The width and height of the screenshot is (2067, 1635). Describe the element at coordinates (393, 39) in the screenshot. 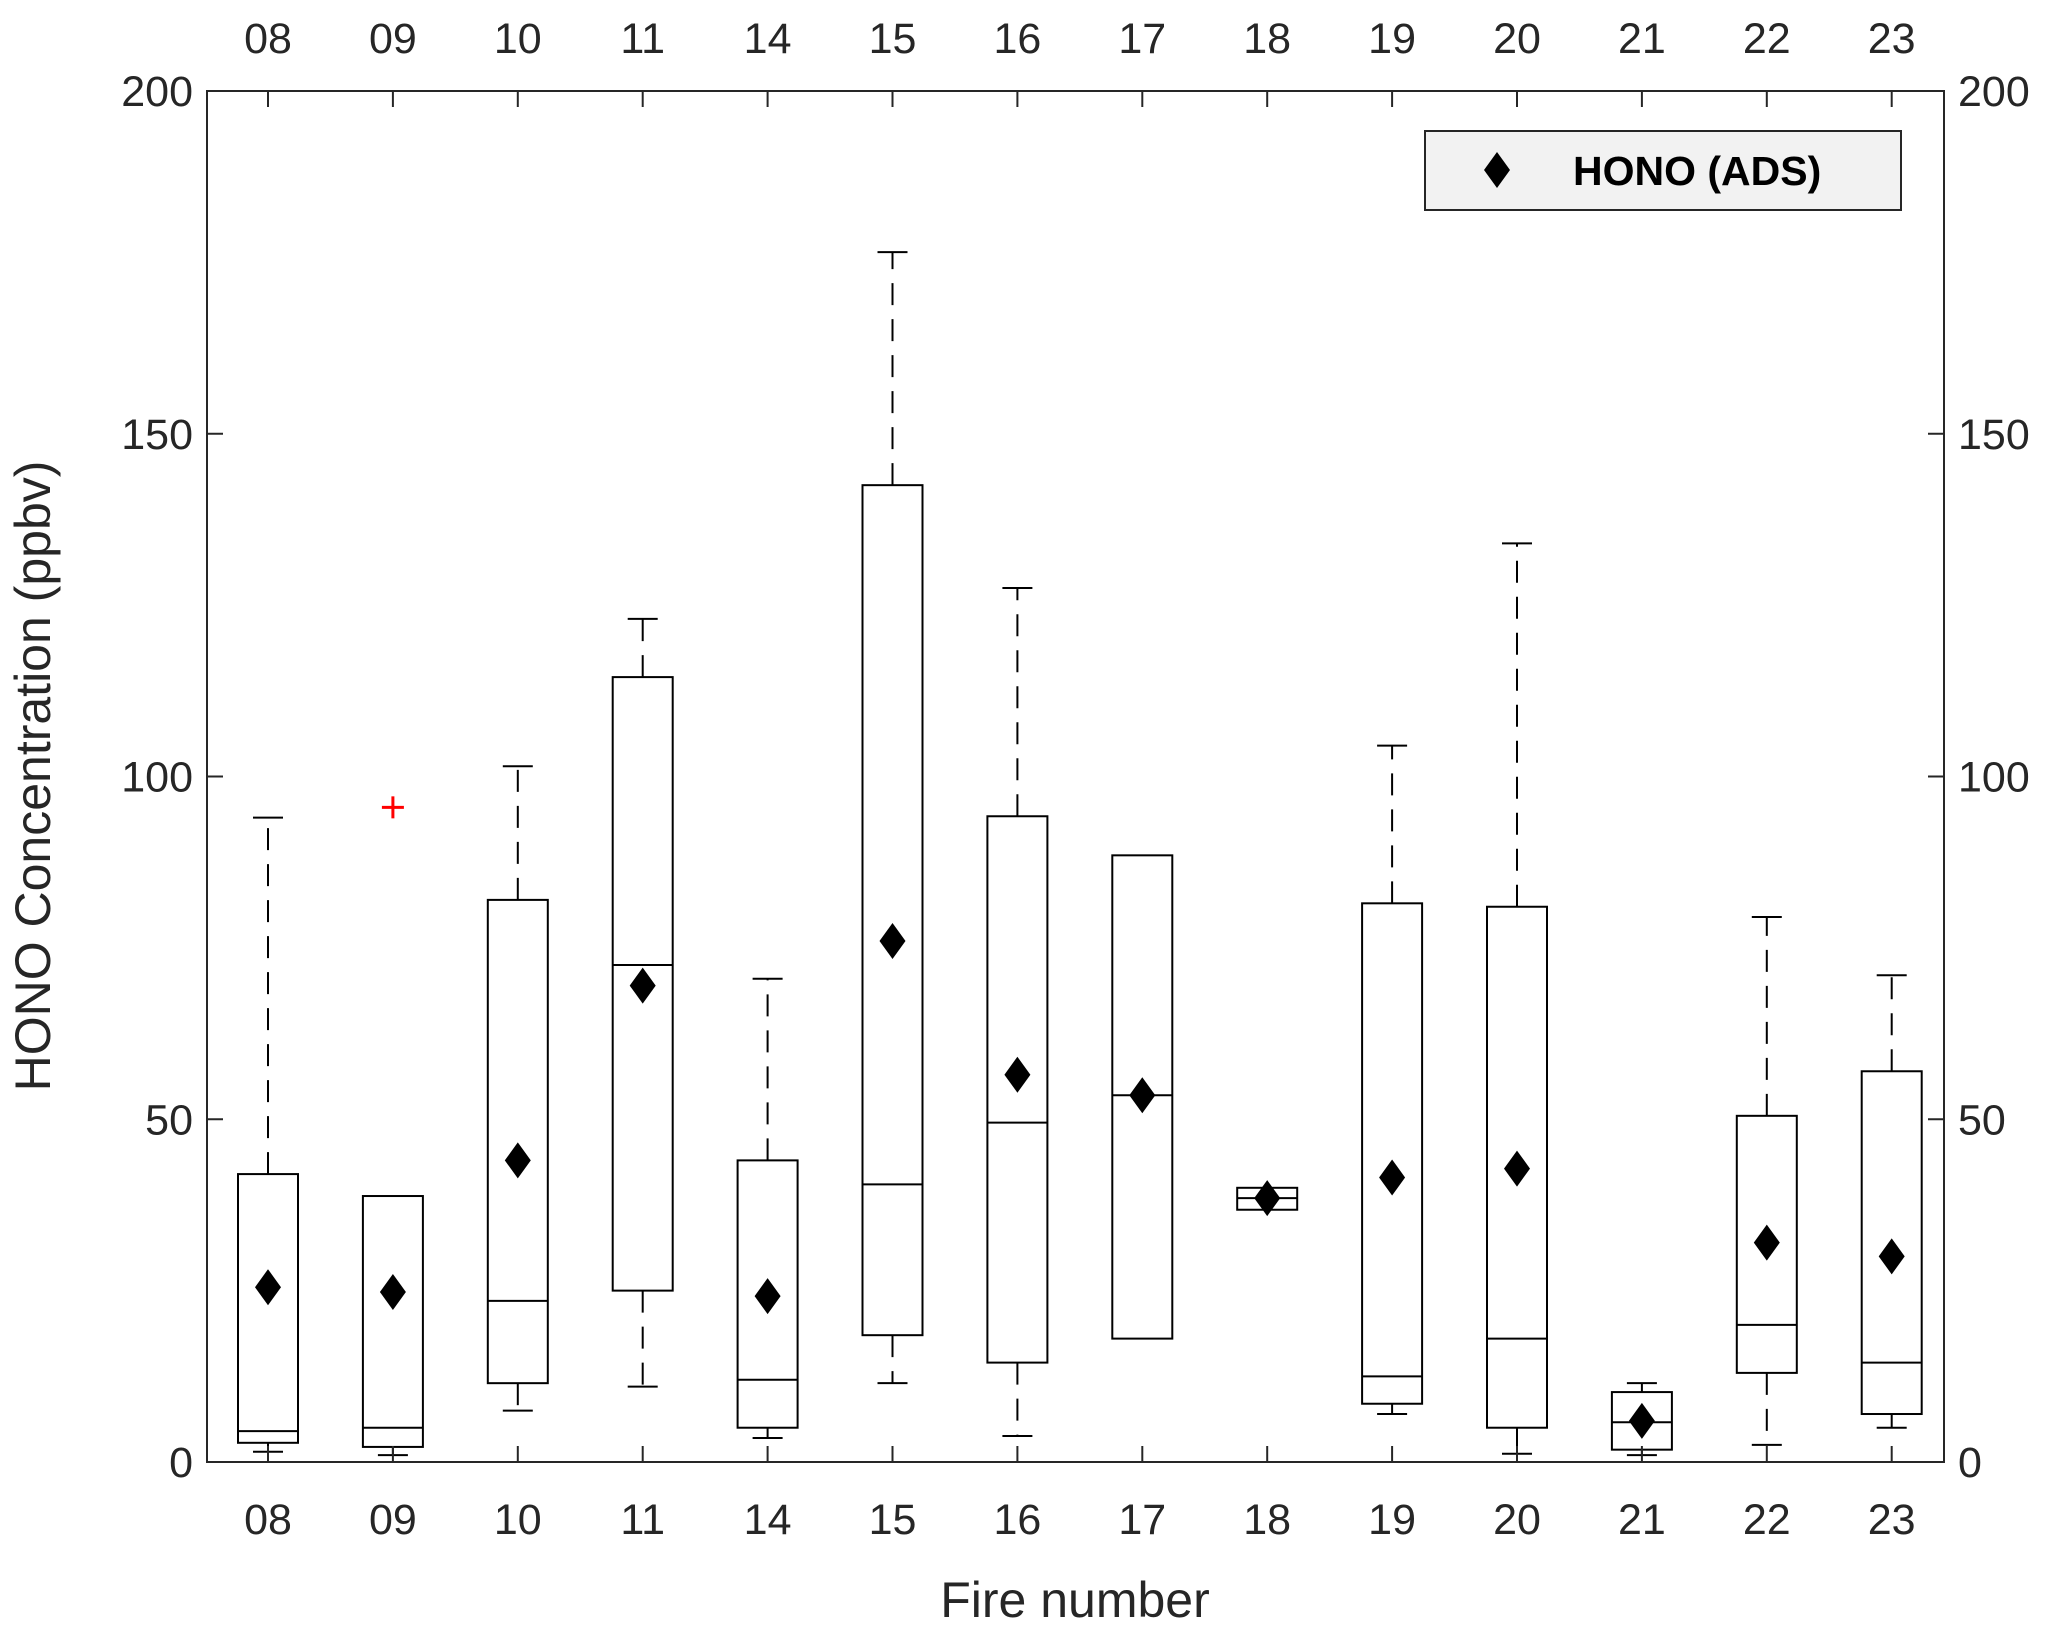

I see `x-tick-label-top: 09` at that location.